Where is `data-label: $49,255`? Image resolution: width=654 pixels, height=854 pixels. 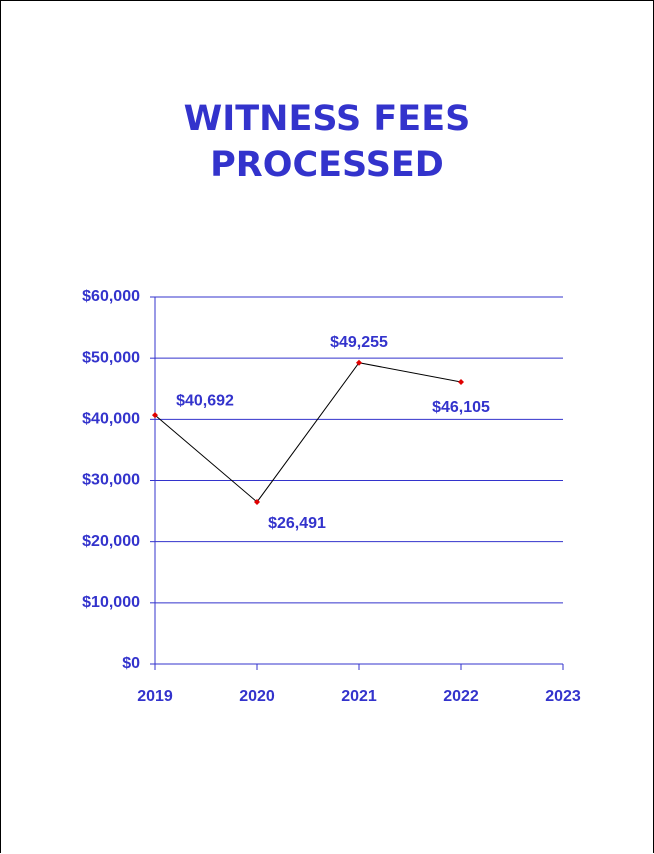 data-label: $49,255 is located at coordinates (359, 342).